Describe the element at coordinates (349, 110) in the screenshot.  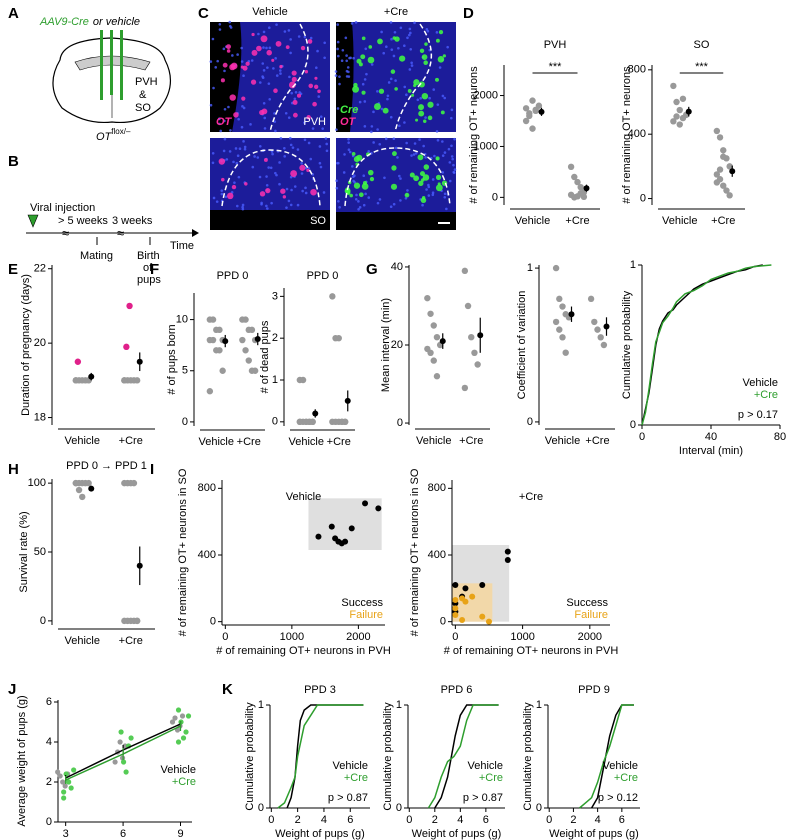
I see `stain-label: Cre` at that location.